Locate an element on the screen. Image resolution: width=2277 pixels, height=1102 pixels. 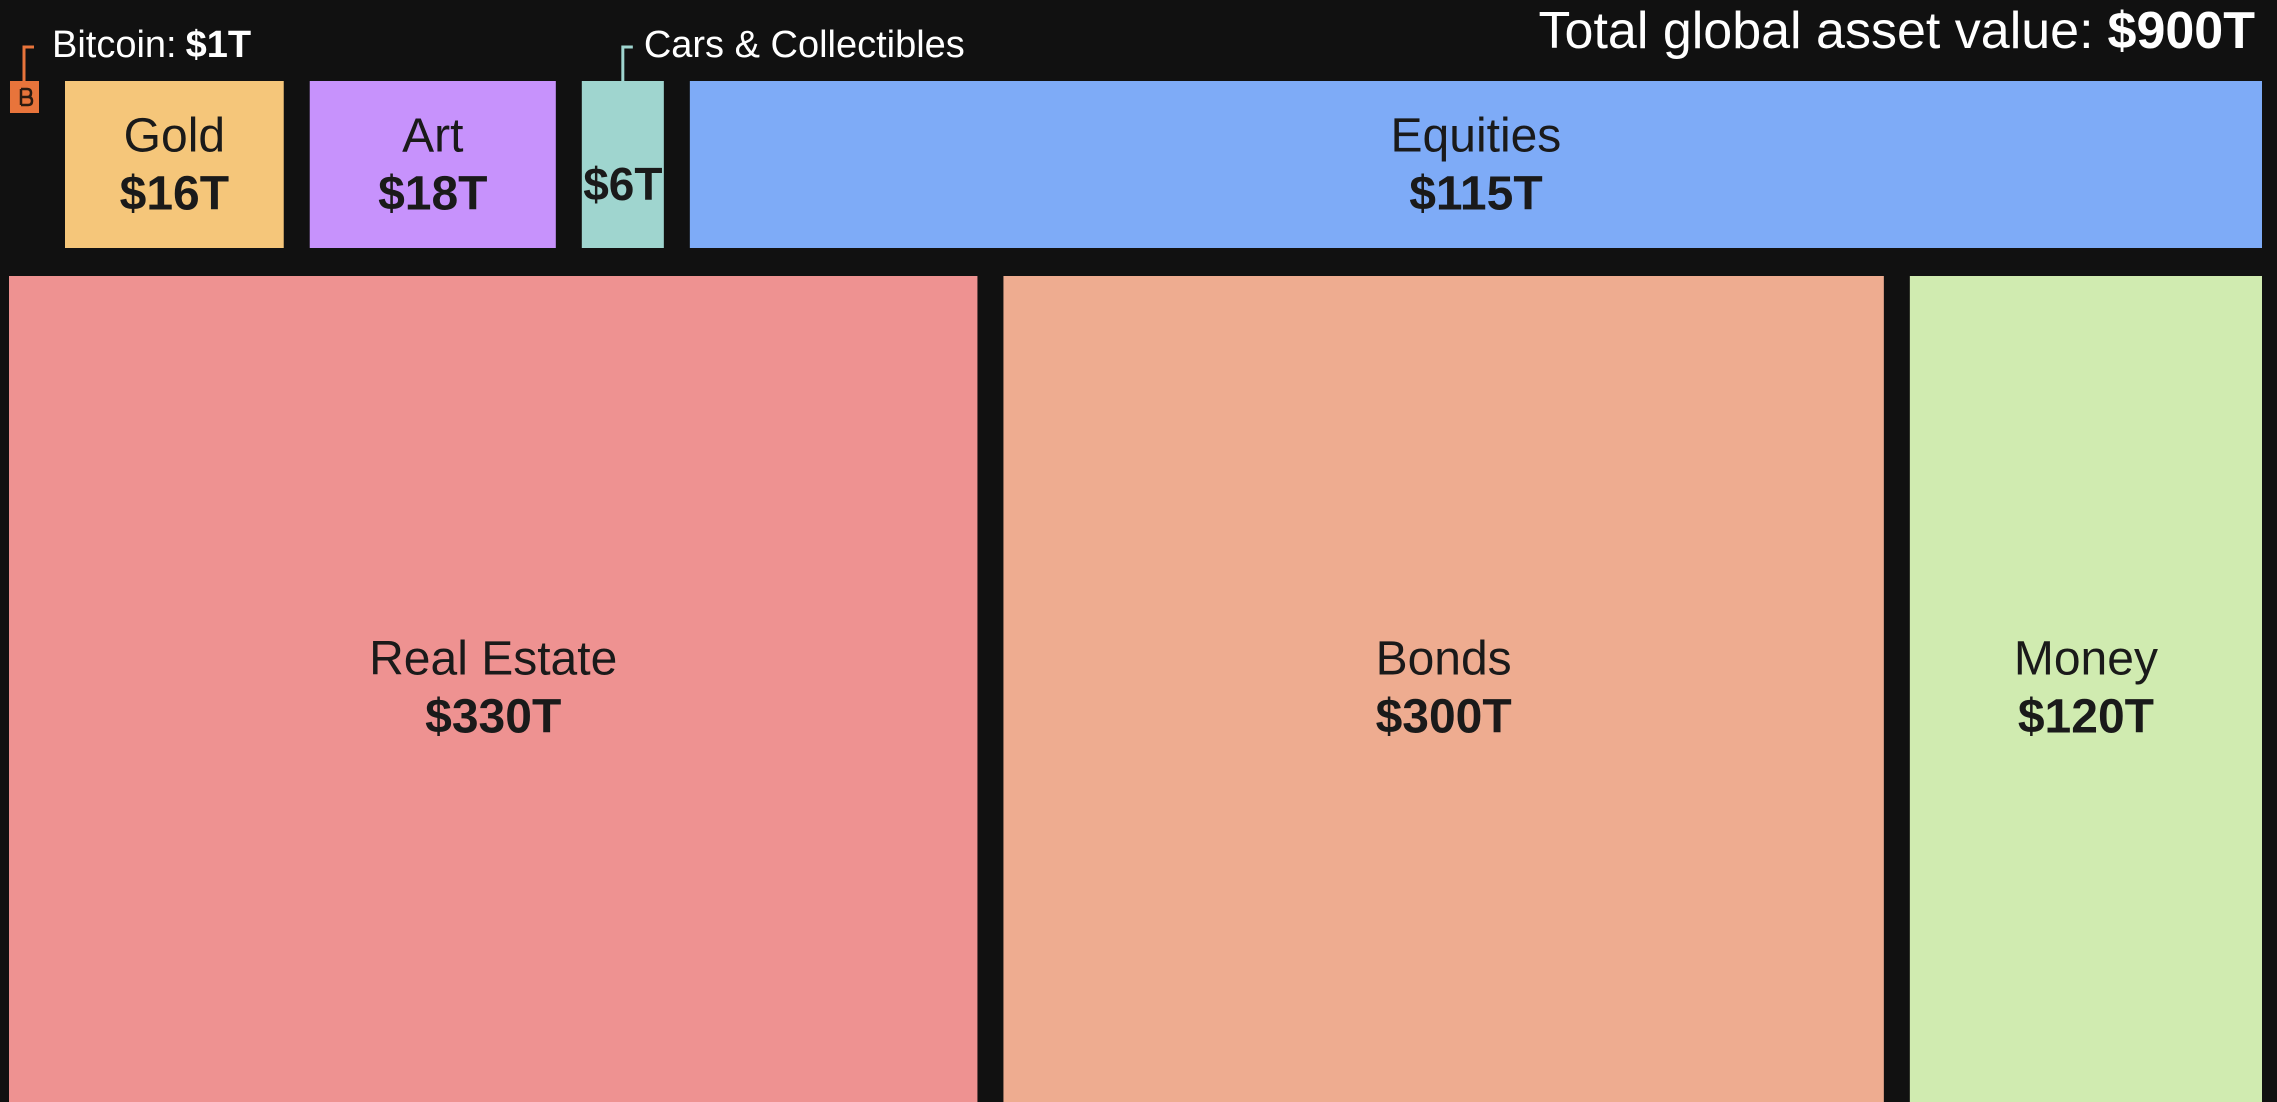
title-text: Total global asset value: is located at coordinates (1816, 31).